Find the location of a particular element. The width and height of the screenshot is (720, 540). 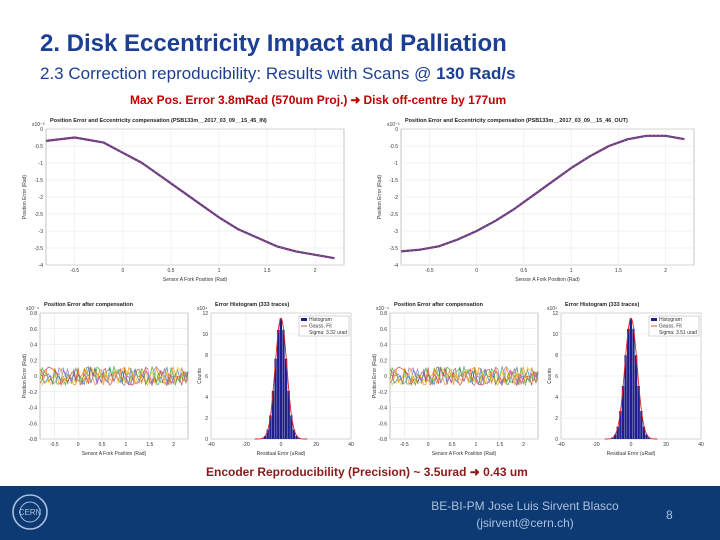

y-tick-label: 12 is located at coordinates (205, 314).